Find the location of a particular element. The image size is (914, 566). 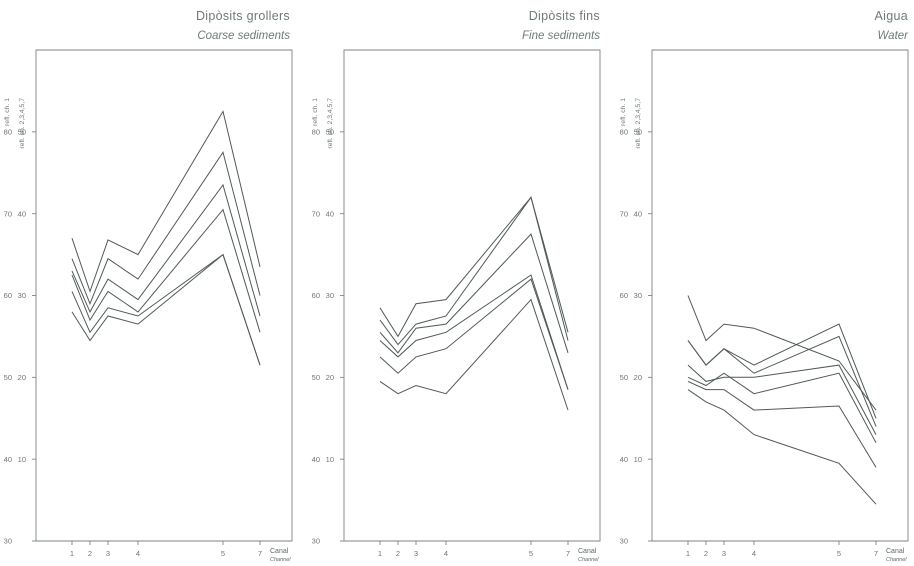

chart-subtitle: Coarse sediments is located at coordinates (243, 36).